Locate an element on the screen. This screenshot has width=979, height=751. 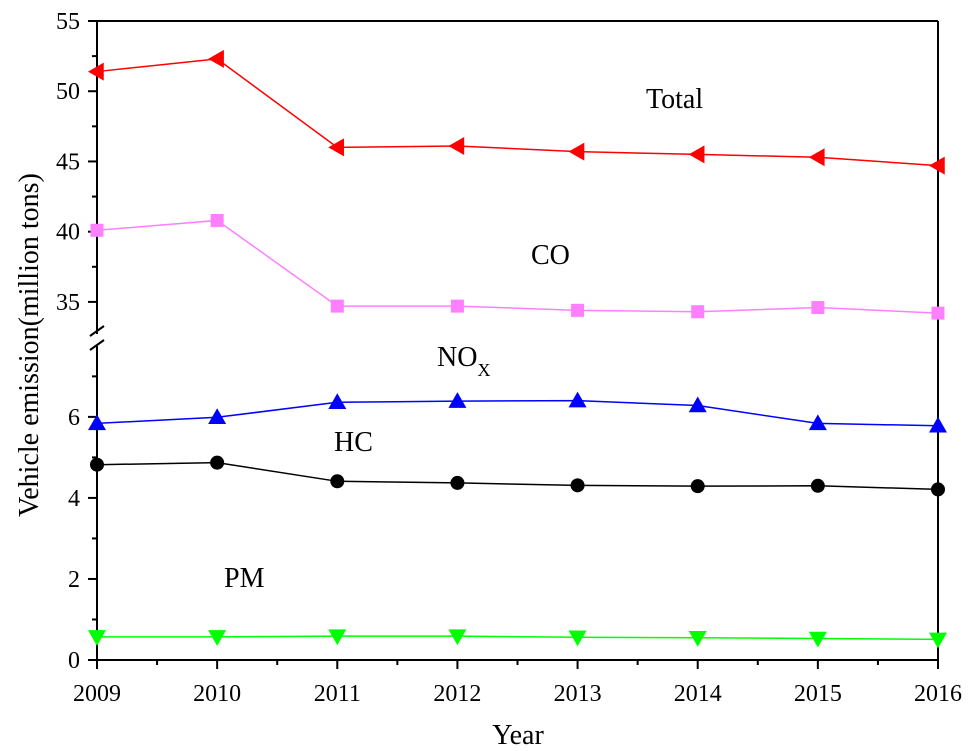
series-line-pm is located at coordinates (518, 638).